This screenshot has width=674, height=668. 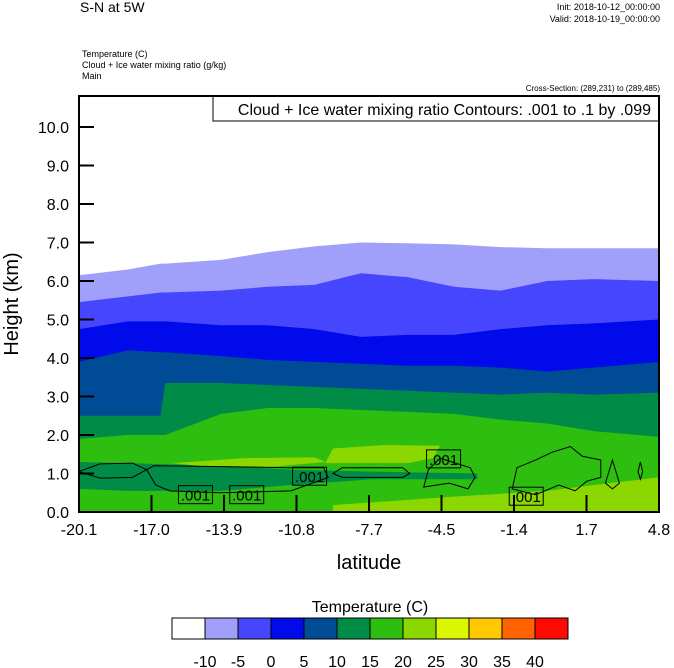 What do you see at coordinates (53, 128) in the screenshot?
I see `y-tick-label: 10.0` at bounding box center [53, 128].